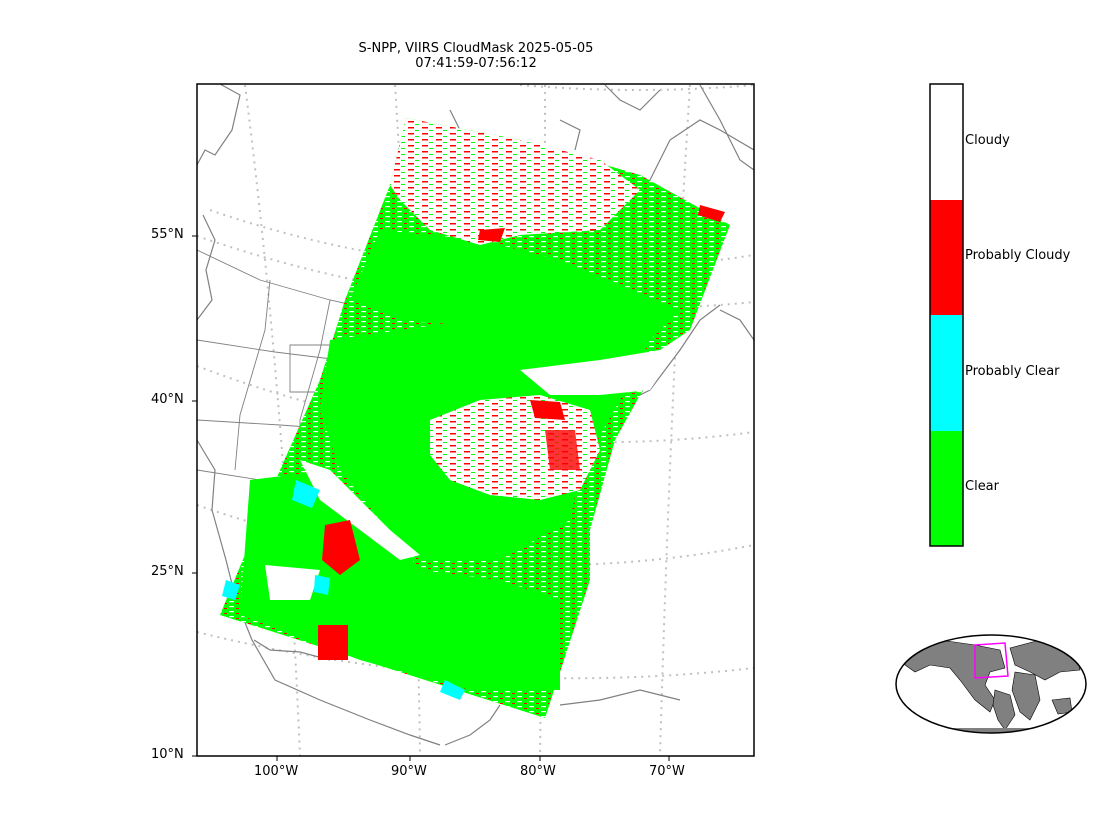 The height and width of the screenshot is (840, 1120). I want to click on legend-swatch-clear, so click(946, 488).